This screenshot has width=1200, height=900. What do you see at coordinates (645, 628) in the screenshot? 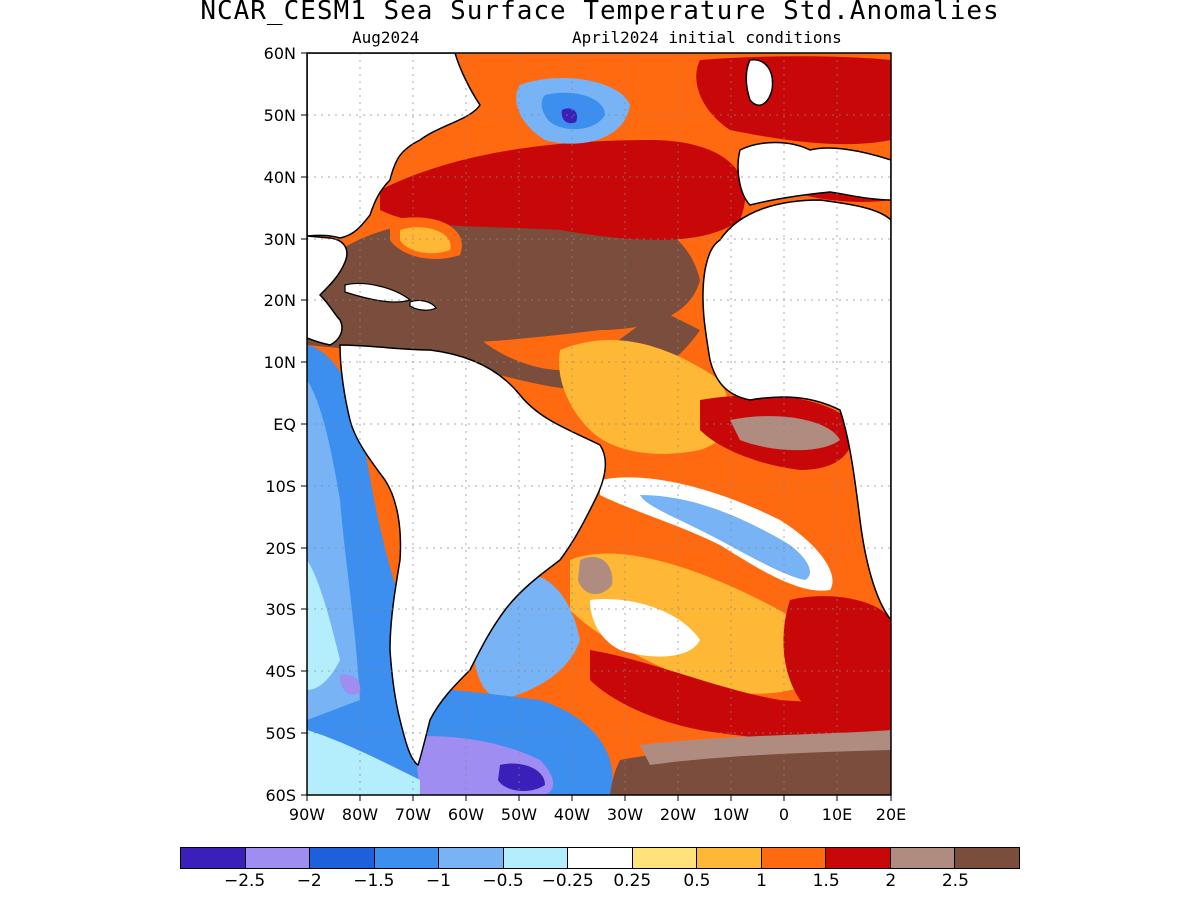
I see `anomaly-region-sa-white-center` at bounding box center [645, 628].